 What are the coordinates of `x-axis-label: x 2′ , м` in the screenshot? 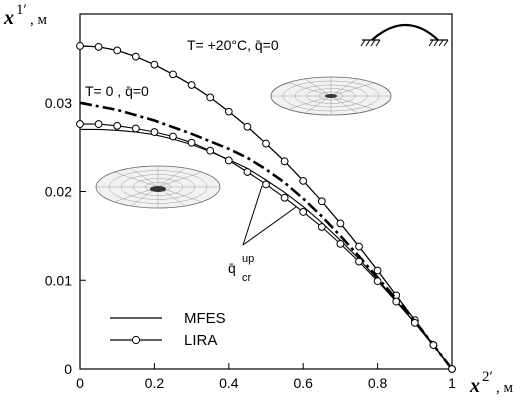 It's located at (491, 383).